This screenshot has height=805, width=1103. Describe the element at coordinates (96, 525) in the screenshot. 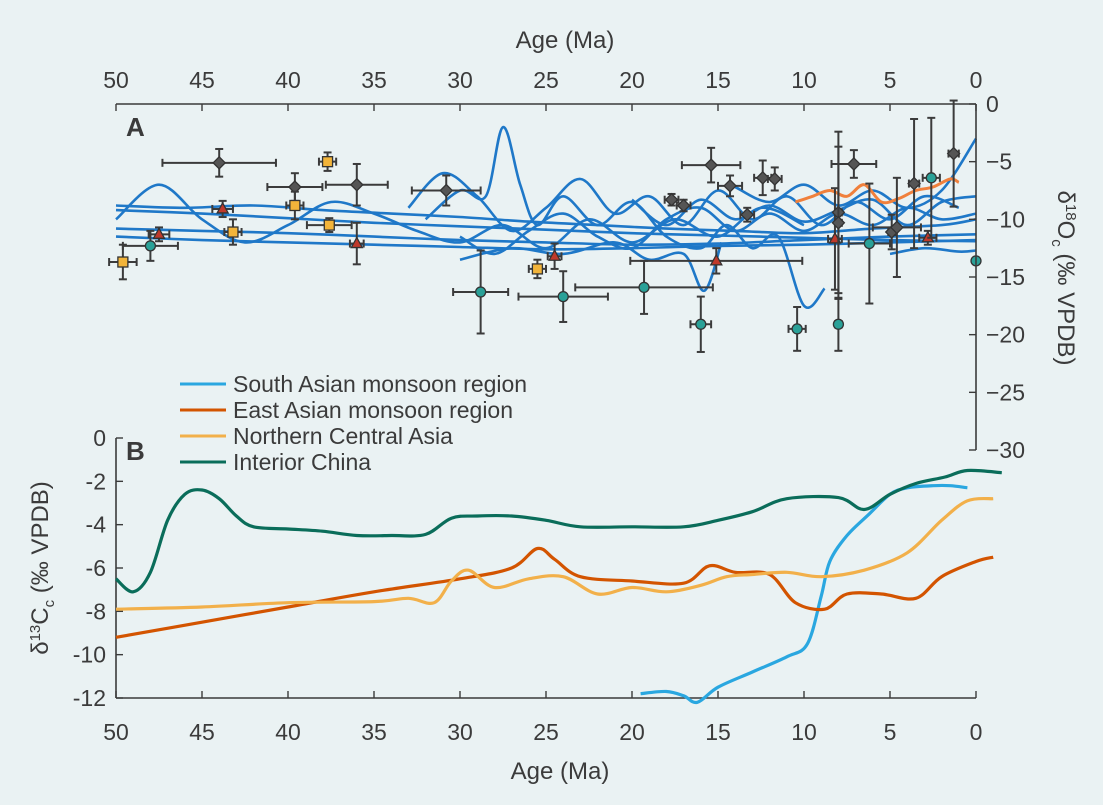

I see `panel-b-ytick-label: -4` at that location.